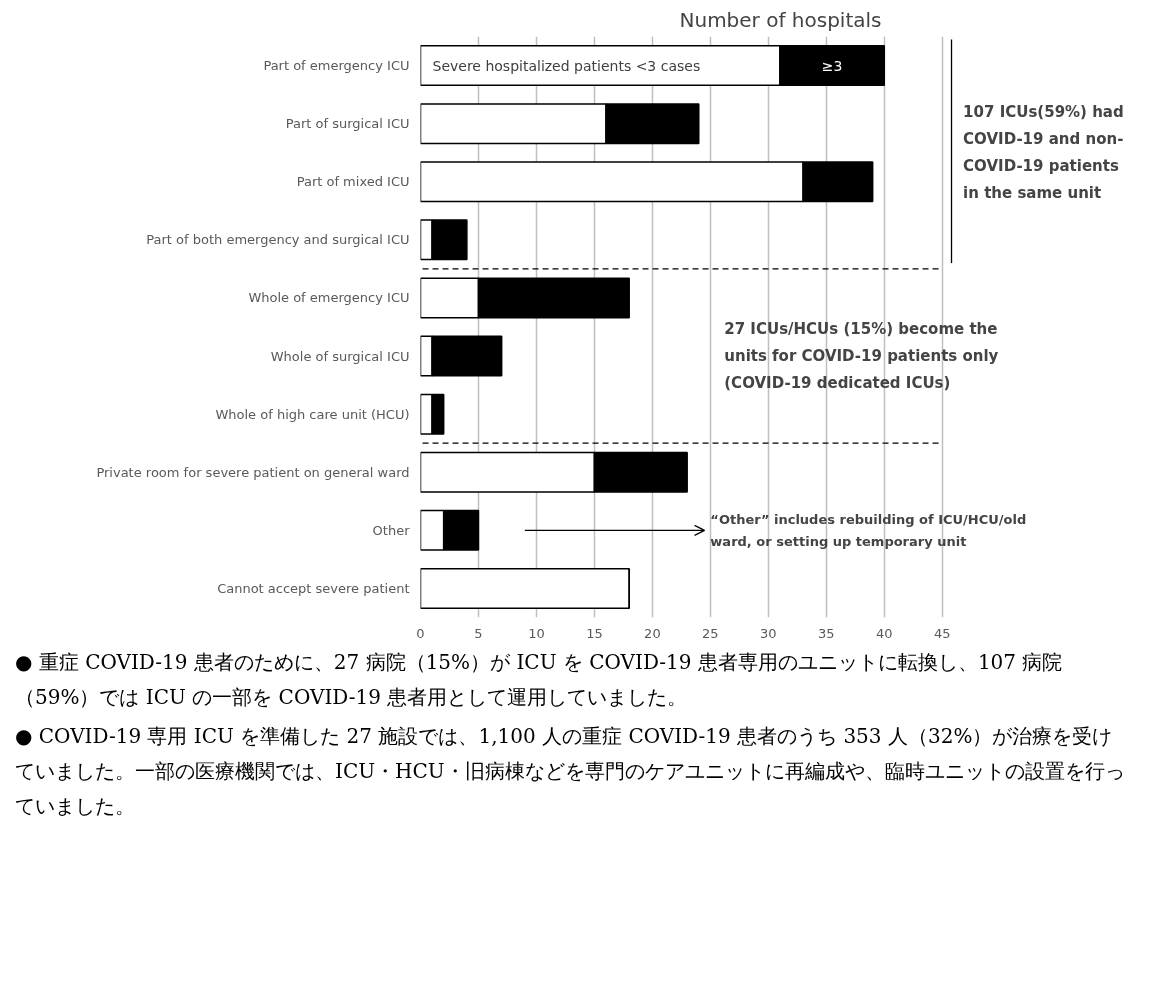 The width and height of the screenshot is (1168, 989). I want to click on y-tick-label: Other, so click(391, 530).